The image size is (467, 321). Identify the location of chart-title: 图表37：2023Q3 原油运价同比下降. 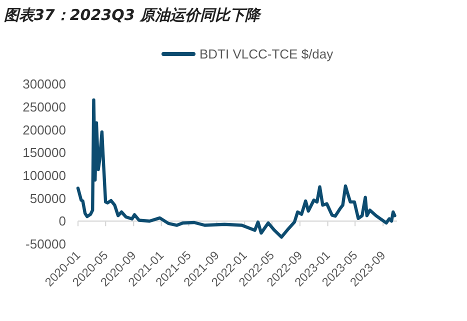
(133, 15).